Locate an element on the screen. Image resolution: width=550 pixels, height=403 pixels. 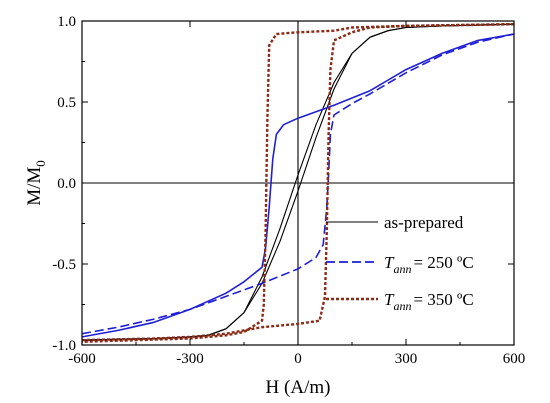
y-axis-tick-labels: -1.0 -0.5 0.0 0.5 1.0 is located at coordinates (64, 184).